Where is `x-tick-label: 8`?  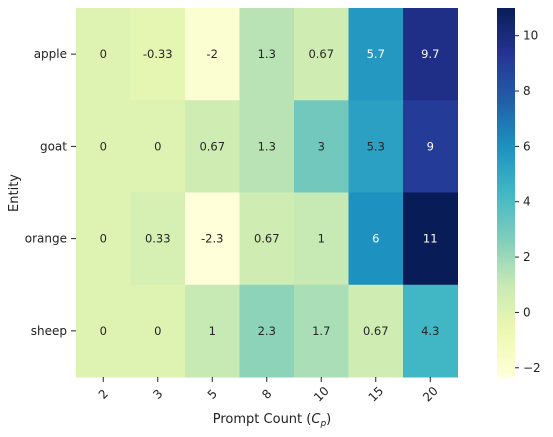 x-tick-label: 8 is located at coordinates (266, 394).